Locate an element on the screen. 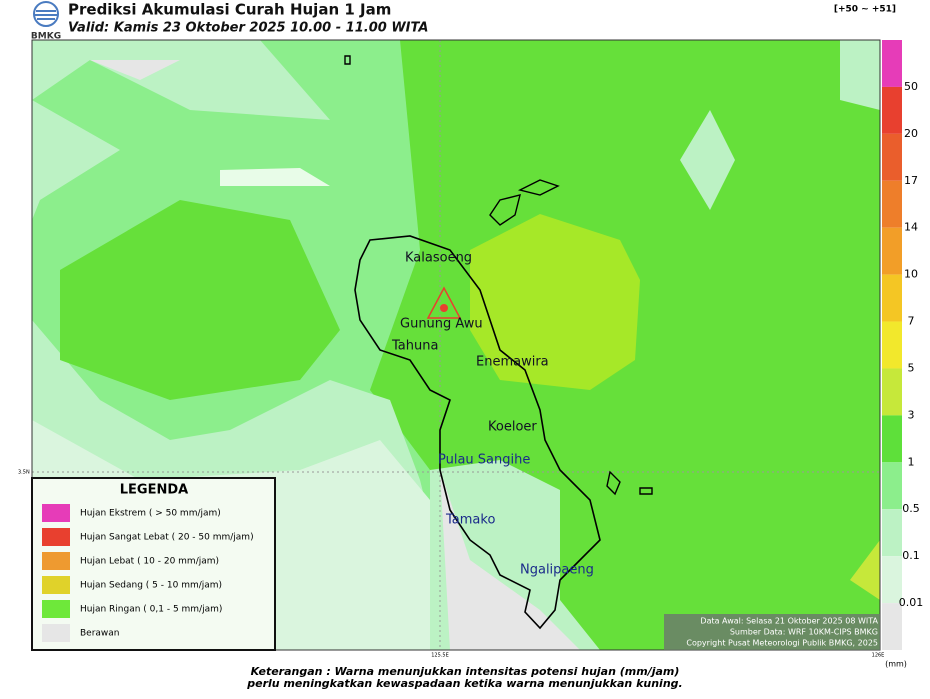 The width and height of the screenshot is (930, 699). place-label: Pulau Sangihe is located at coordinates (484, 460).